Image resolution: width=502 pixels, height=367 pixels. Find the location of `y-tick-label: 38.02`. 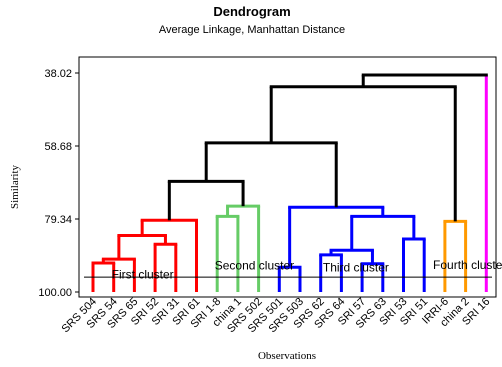

y-tick-label: 38.02 is located at coordinates (58, 74).